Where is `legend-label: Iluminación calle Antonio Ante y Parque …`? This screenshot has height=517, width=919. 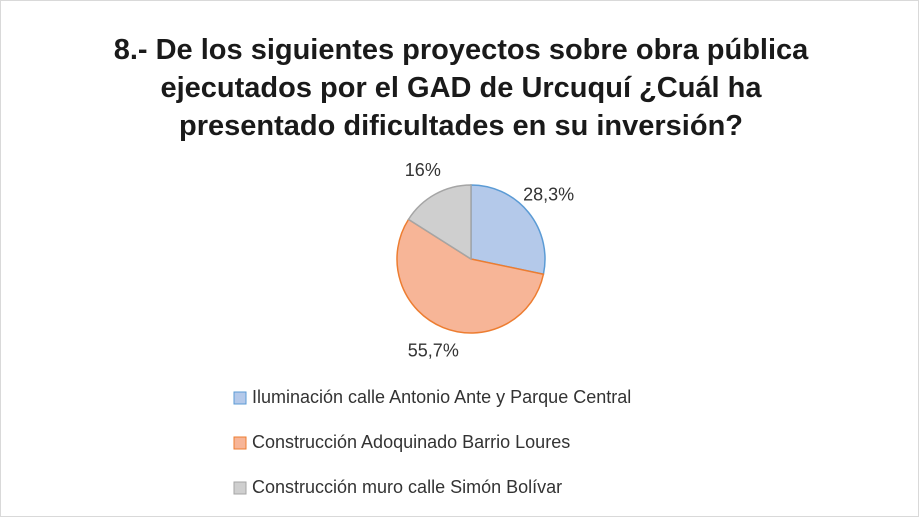 legend-label: Iluminación calle Antonio Ante y Parque … is located at coordinates (441, 397).